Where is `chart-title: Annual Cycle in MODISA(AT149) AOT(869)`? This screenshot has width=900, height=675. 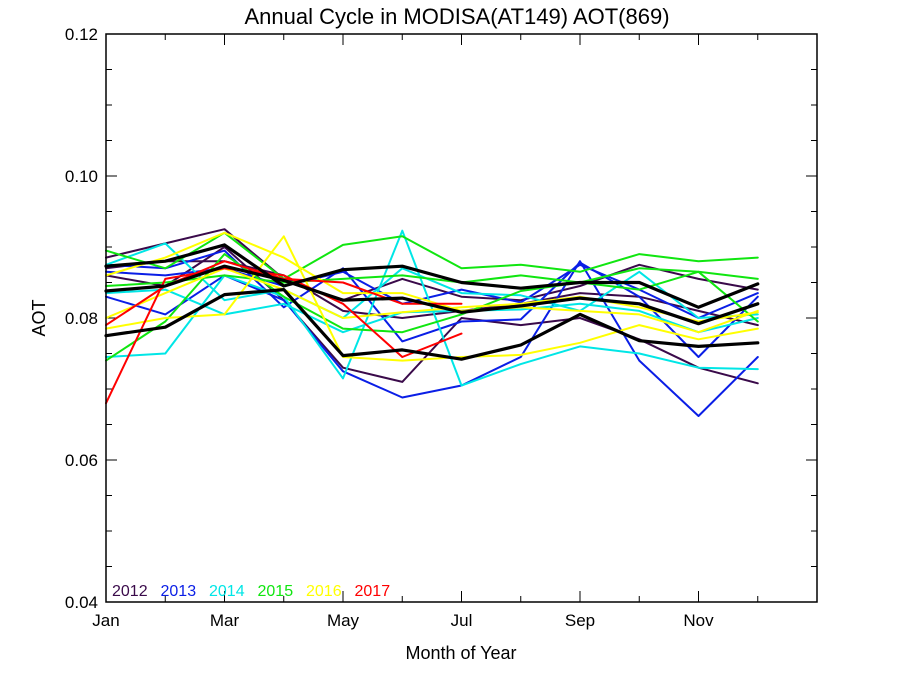
chart-title: Annual Cycle in MODISA(AT149) AOT(869) is located at coordinates (456, 16).